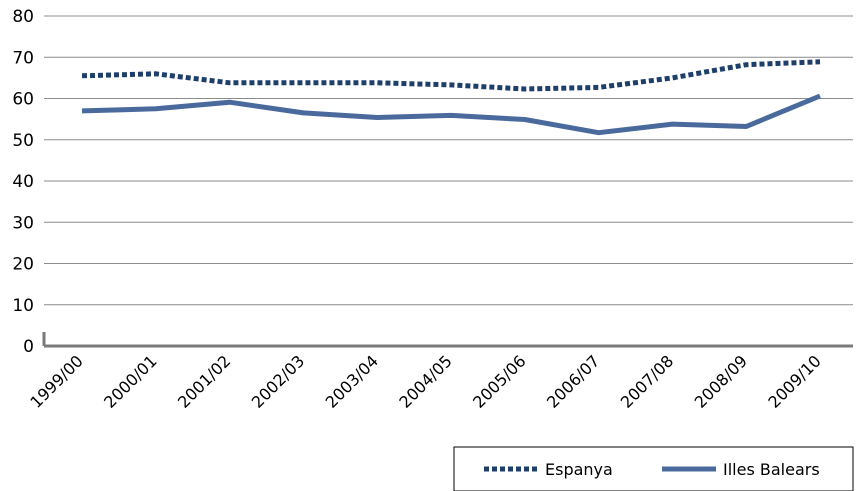  Describe the element at coordinates (499, 381) in the screenshot. I see `x-tick-label: 2005/06` at that location.